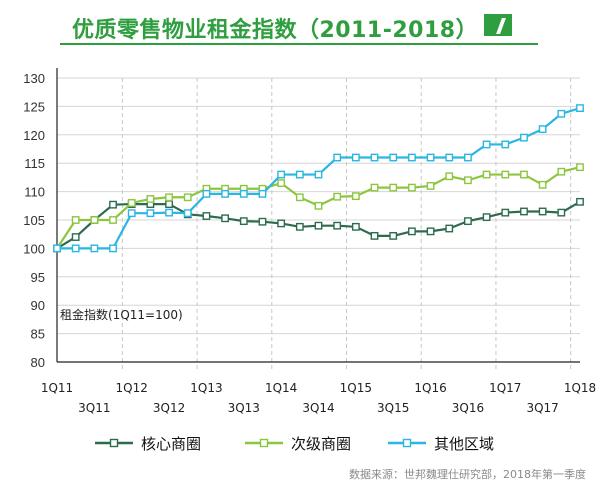 This screenshot has width=600, height=492. What do you see at coordinates (38, 305) in the screenshot?
I see `y-tick-label: 90` at bounding box center [38, 305].